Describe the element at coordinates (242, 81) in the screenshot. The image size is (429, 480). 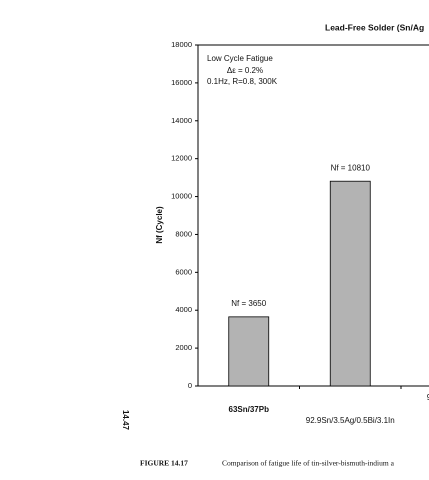
I see `annotation: 0.1Hz, R=0.8, 300K` at that location.